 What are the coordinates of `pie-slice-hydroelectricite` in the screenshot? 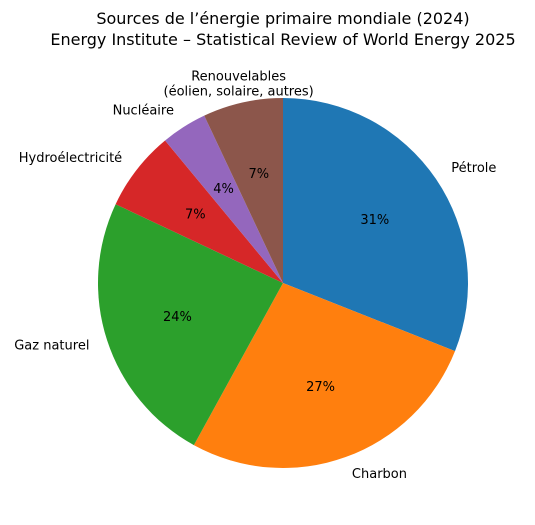 It's located at (199, 211).